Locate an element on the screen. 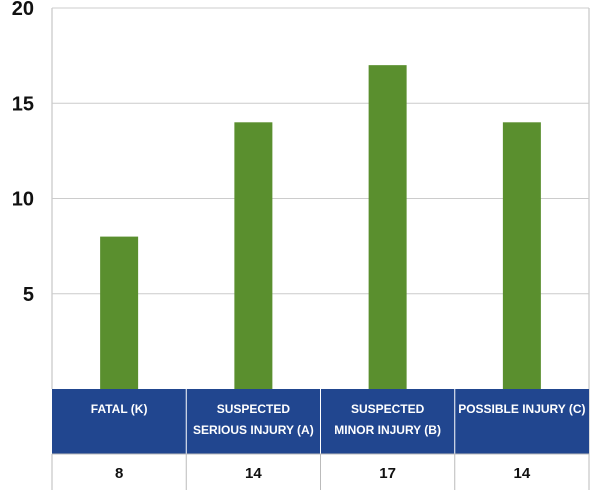 The image size is (597, 490). data-label-1: 8 is located at coordinates (119, 473).